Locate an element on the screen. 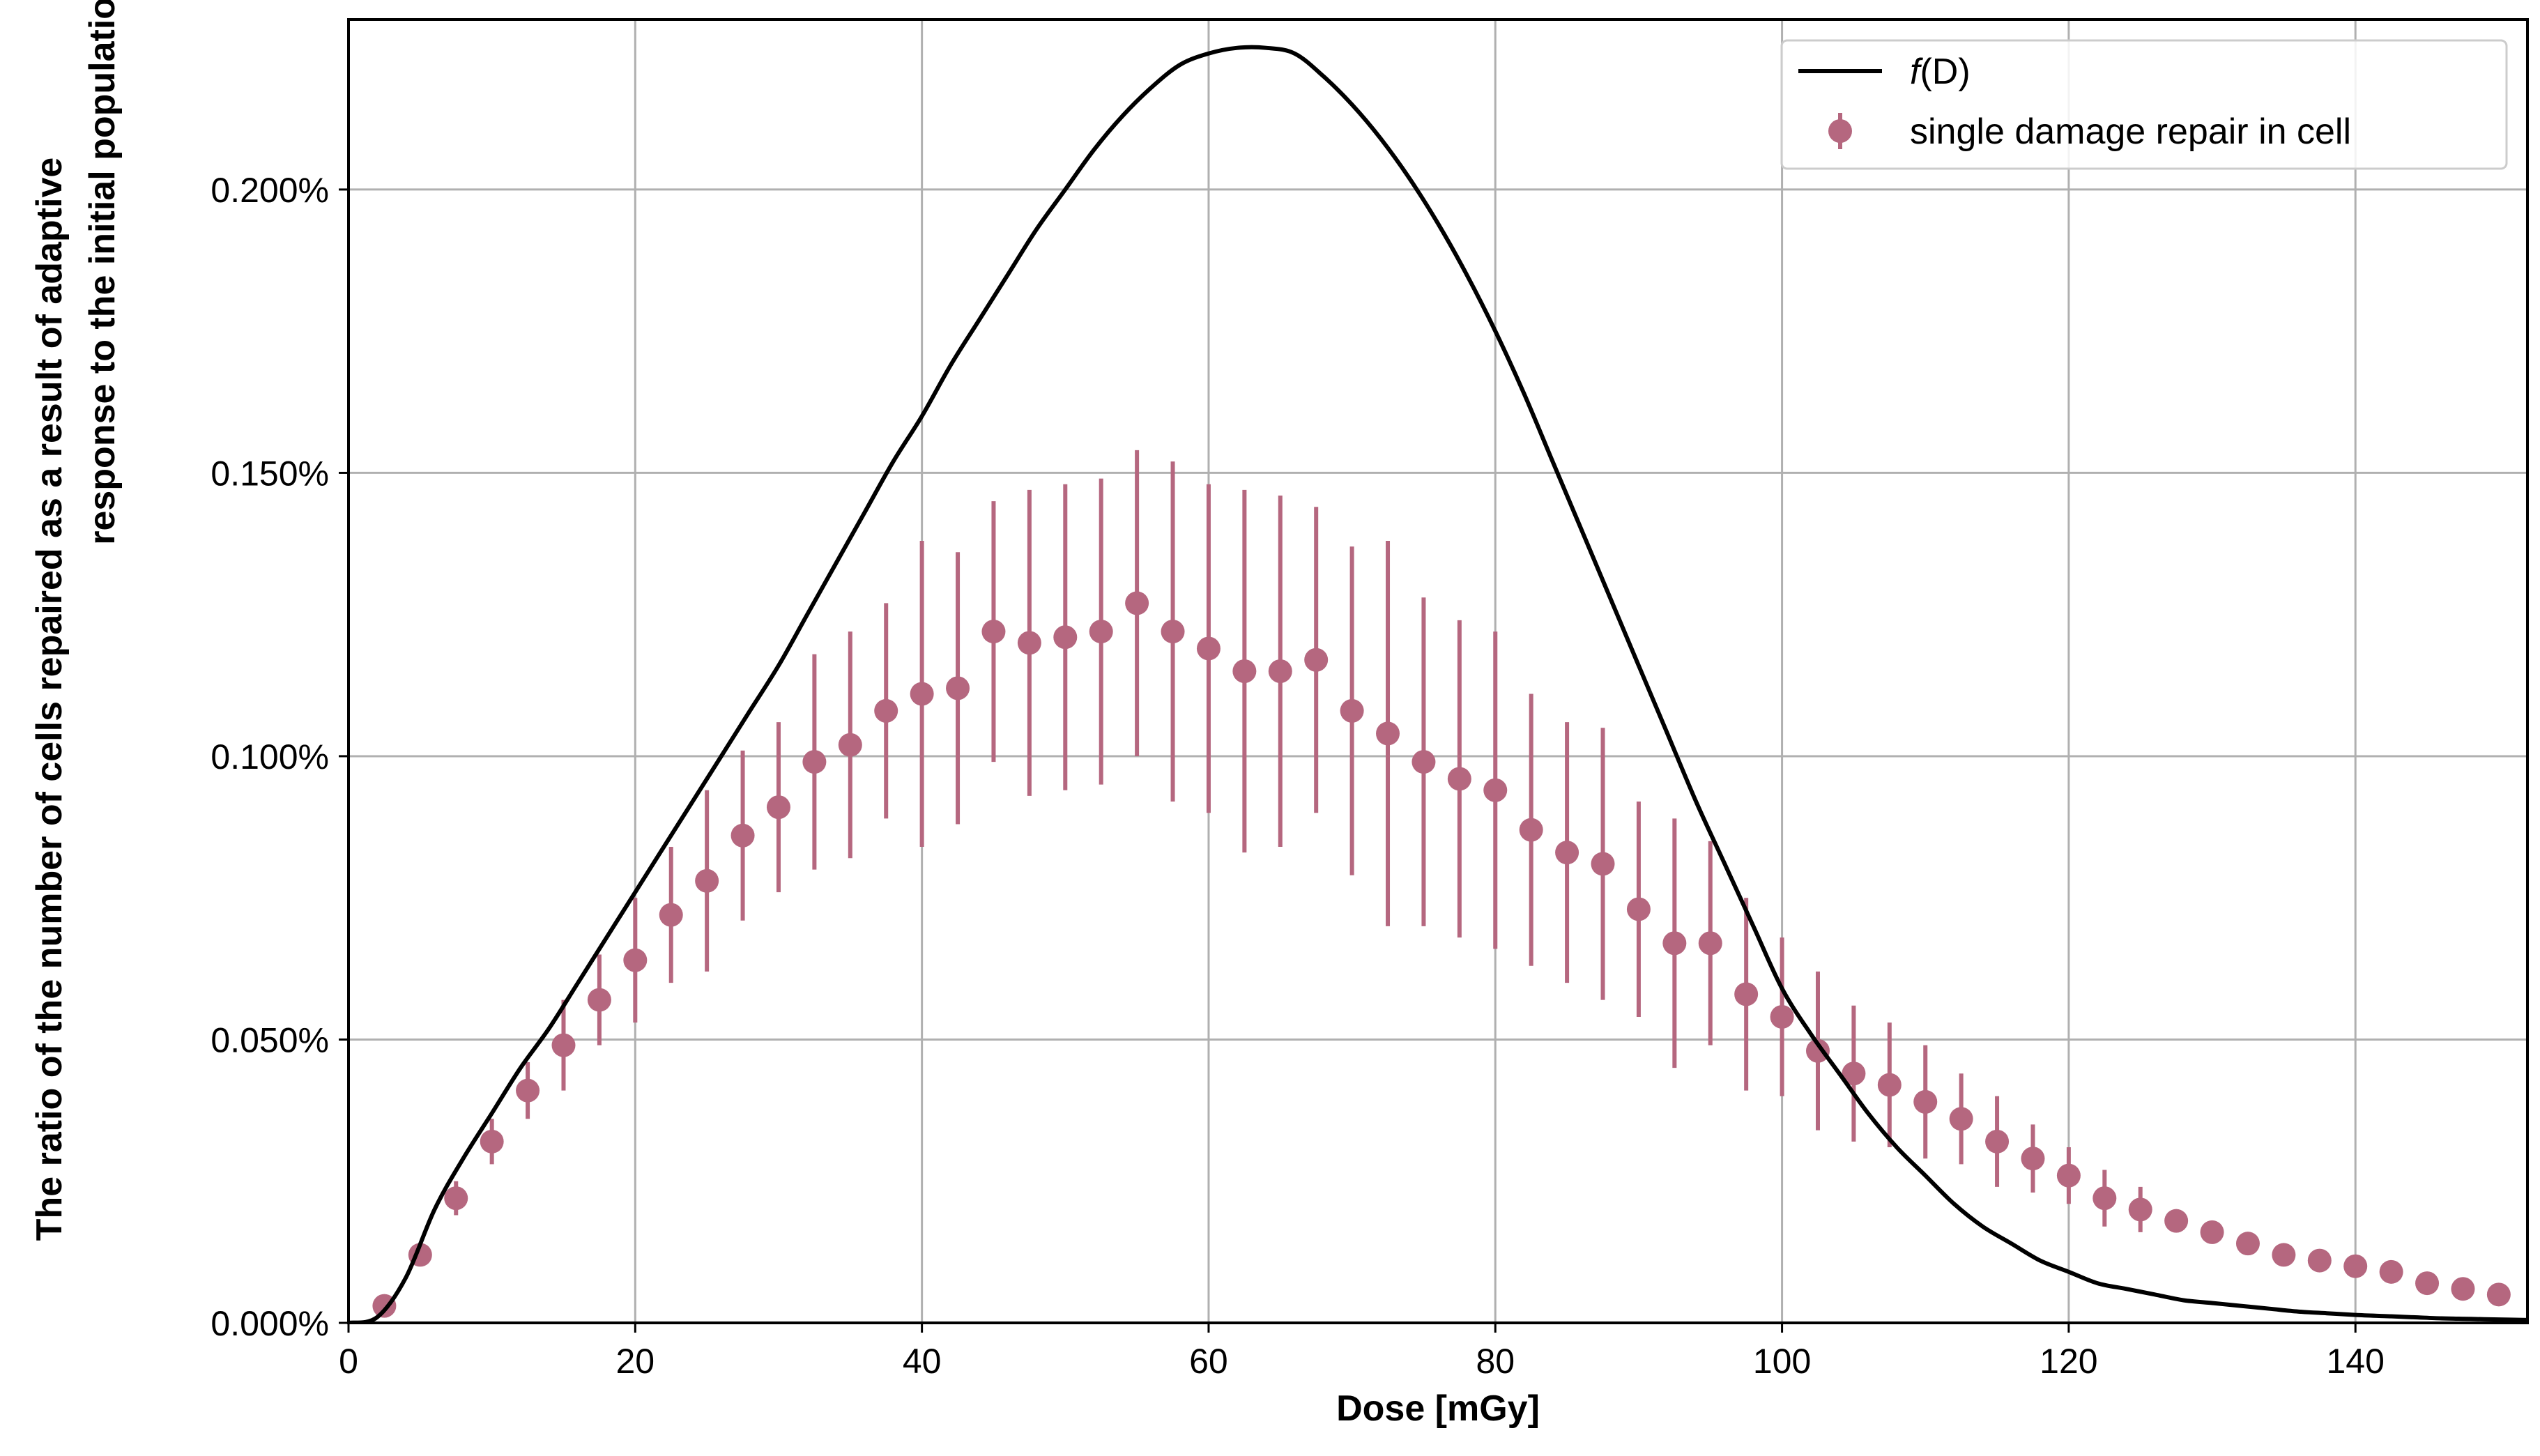 This screenshot has width=2540, height=1456. y-tick-label: 0.050% is located at coordinates (270, 1039).